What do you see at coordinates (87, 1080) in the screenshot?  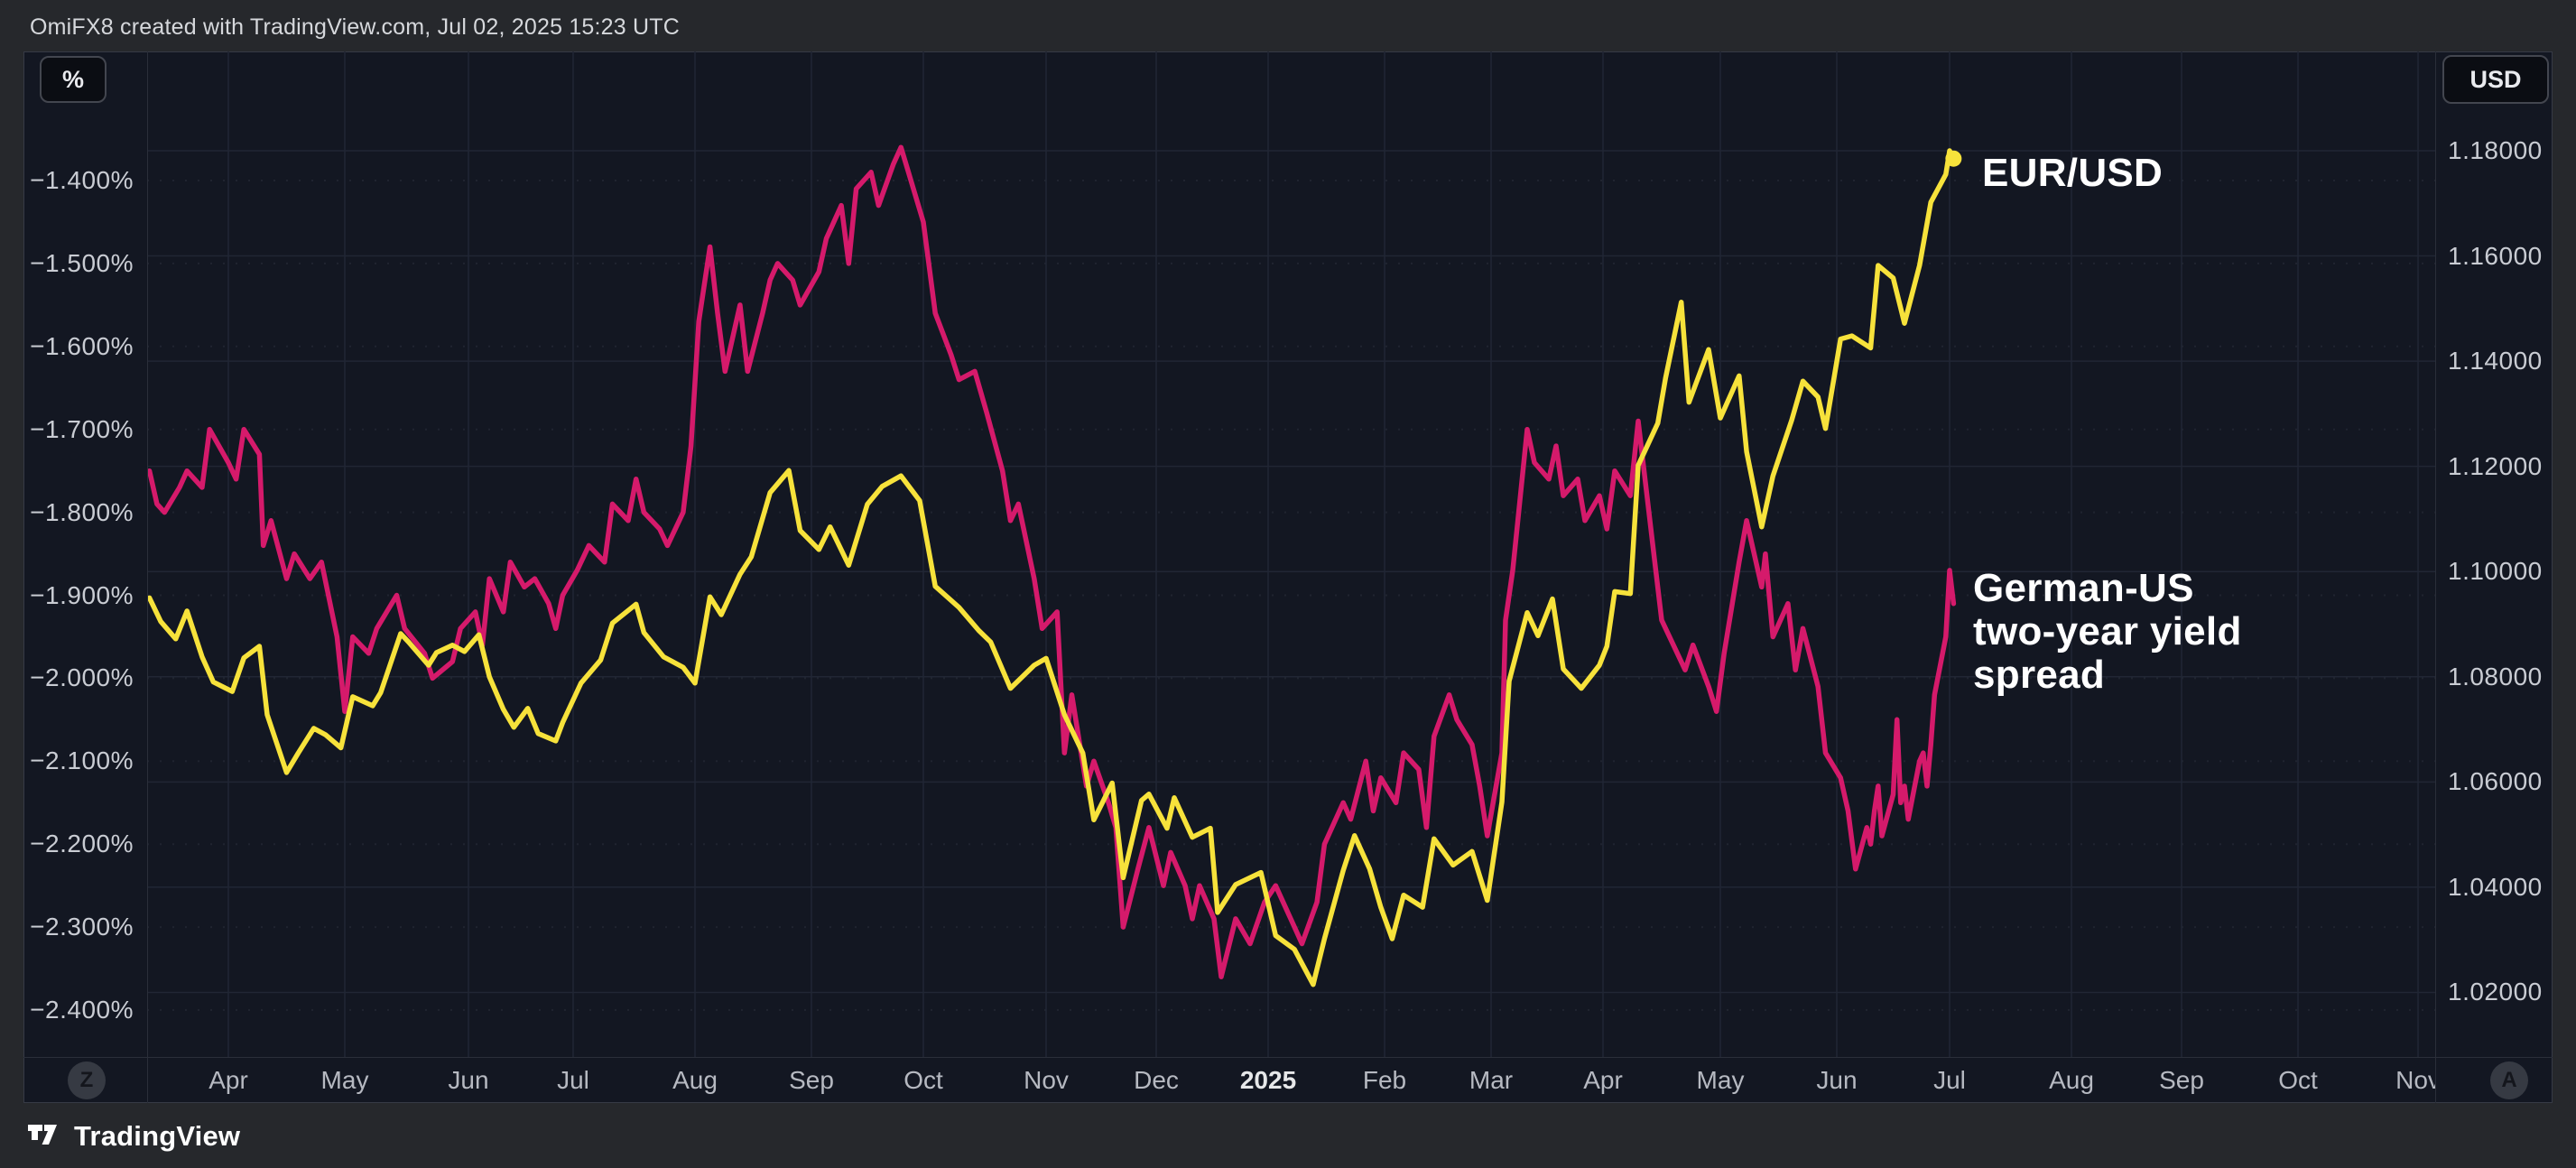 I see `timezone-button: Z` at bounding box center [87, 1080].